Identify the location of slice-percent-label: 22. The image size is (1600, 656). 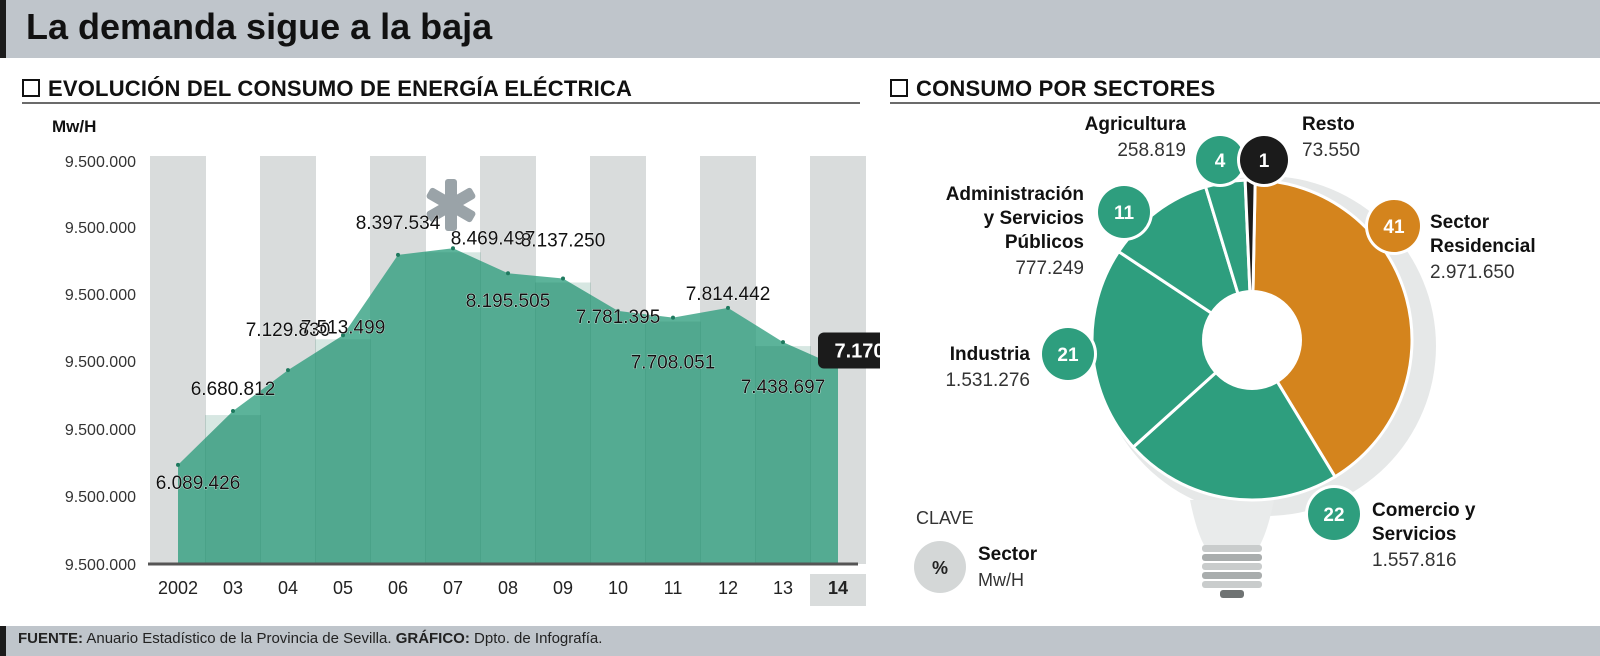
(1333, 515).